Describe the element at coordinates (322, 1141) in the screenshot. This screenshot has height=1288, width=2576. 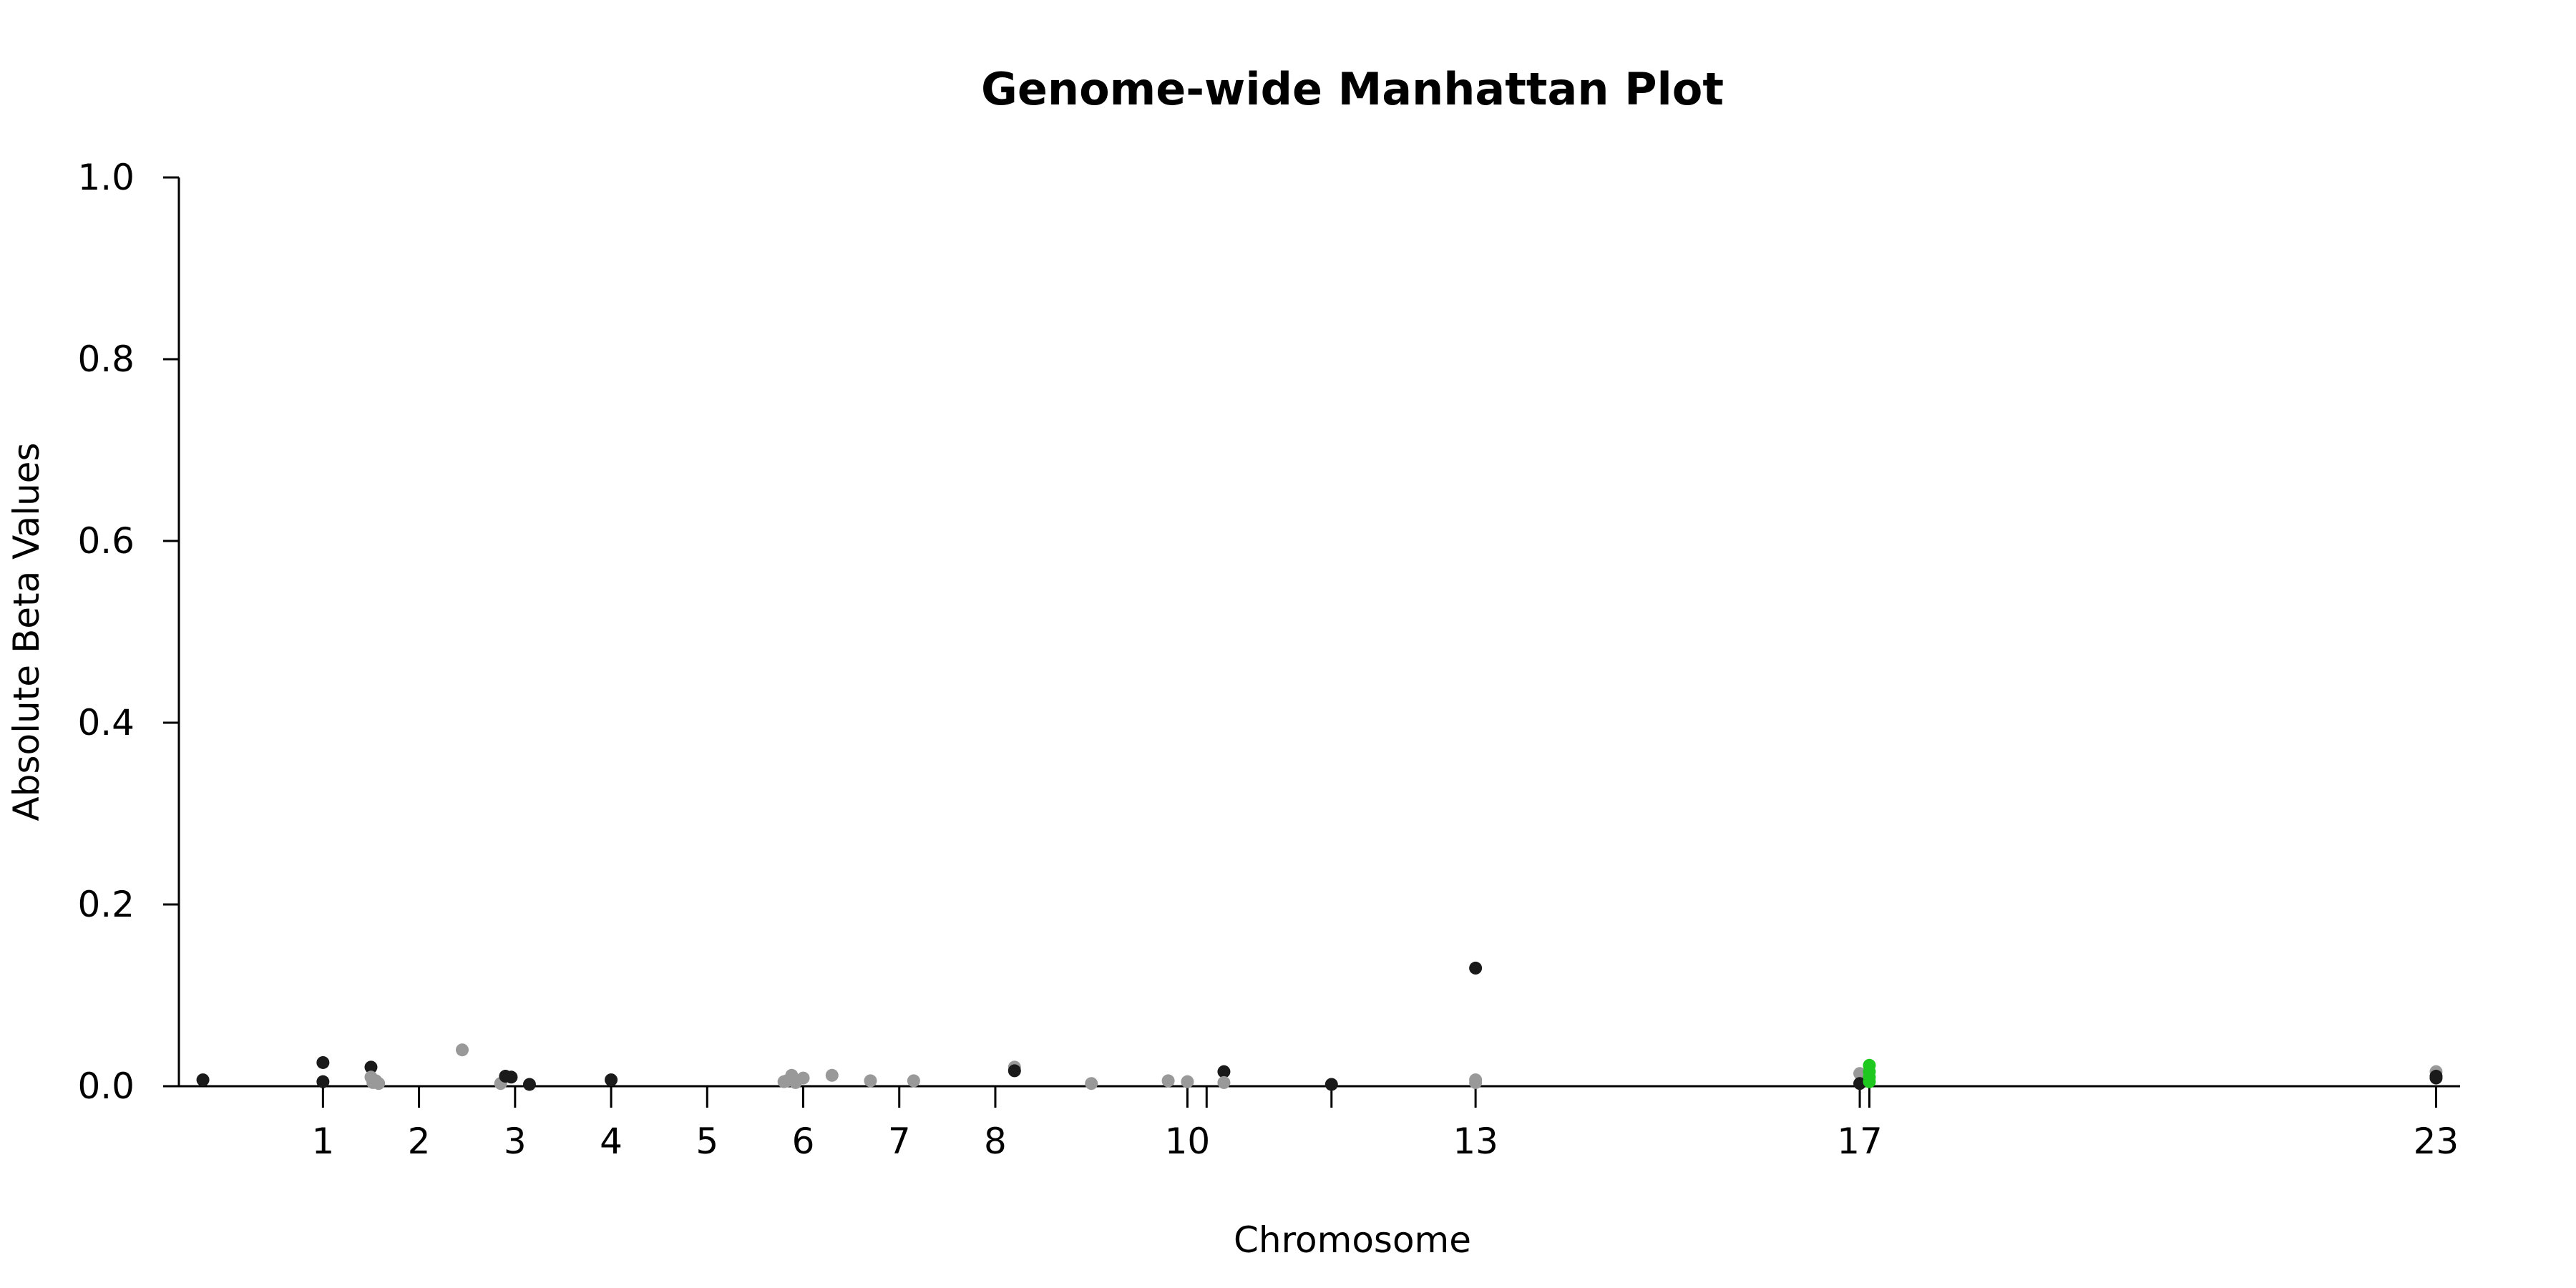
I see `x-tick-label: 1` at that location.